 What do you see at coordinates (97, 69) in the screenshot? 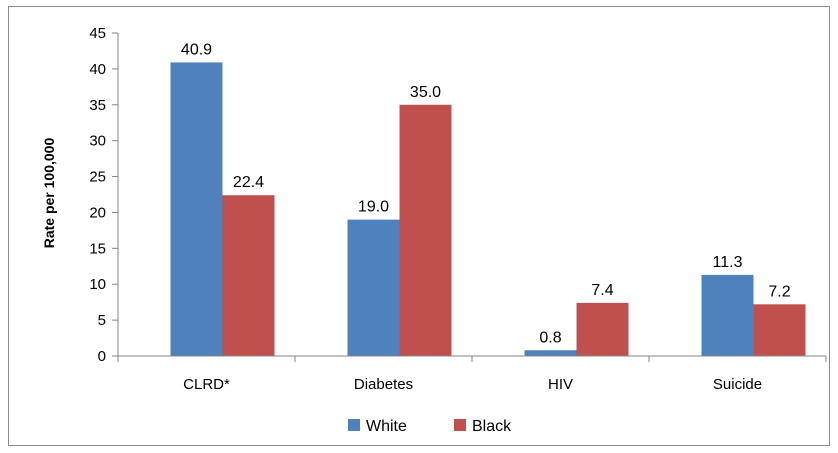
I see `y-tick-label: 40` at bounding box center [97, 69].